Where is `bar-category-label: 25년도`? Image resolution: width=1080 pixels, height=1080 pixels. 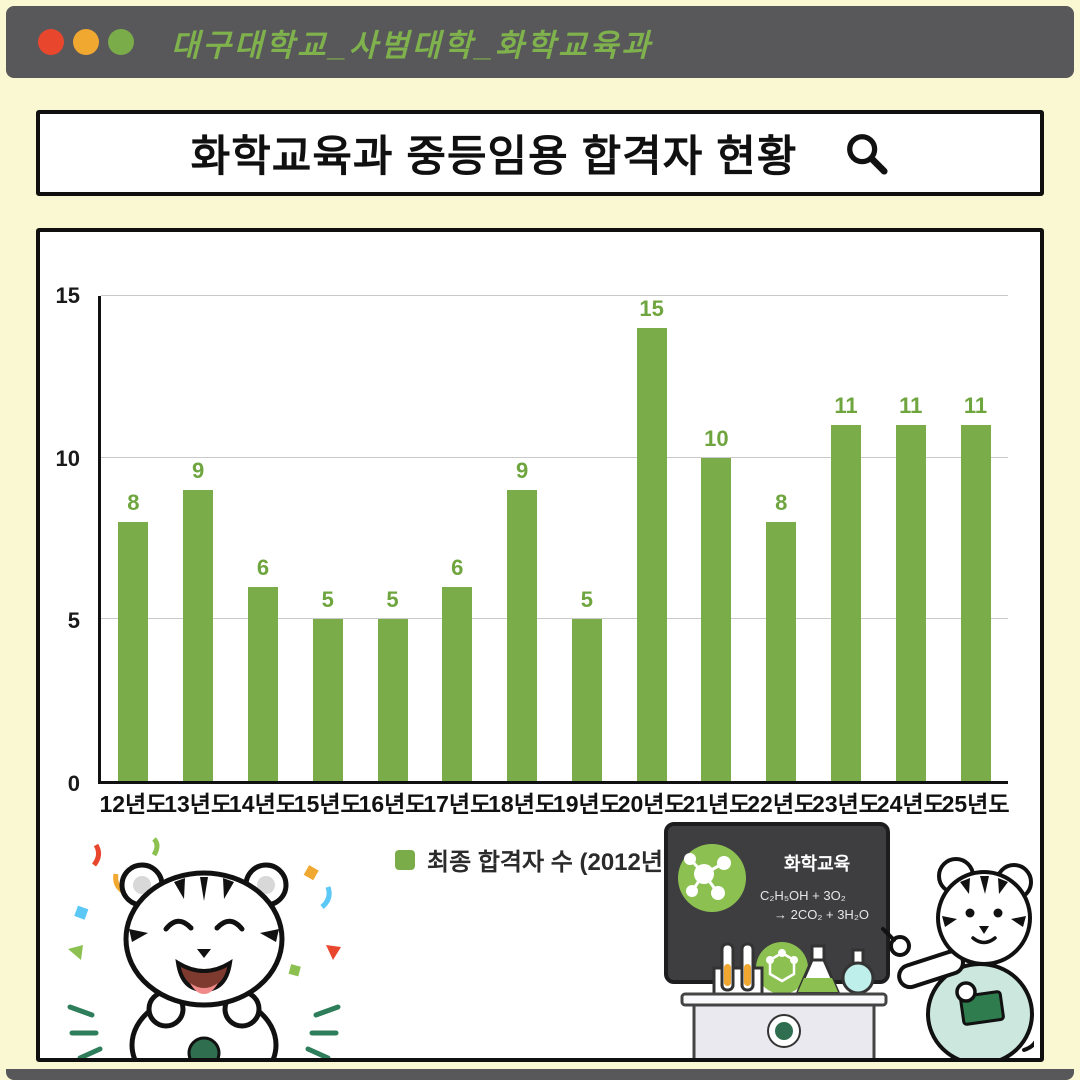 bar-category-label: 25년도 is located at coordinates (975, 804).